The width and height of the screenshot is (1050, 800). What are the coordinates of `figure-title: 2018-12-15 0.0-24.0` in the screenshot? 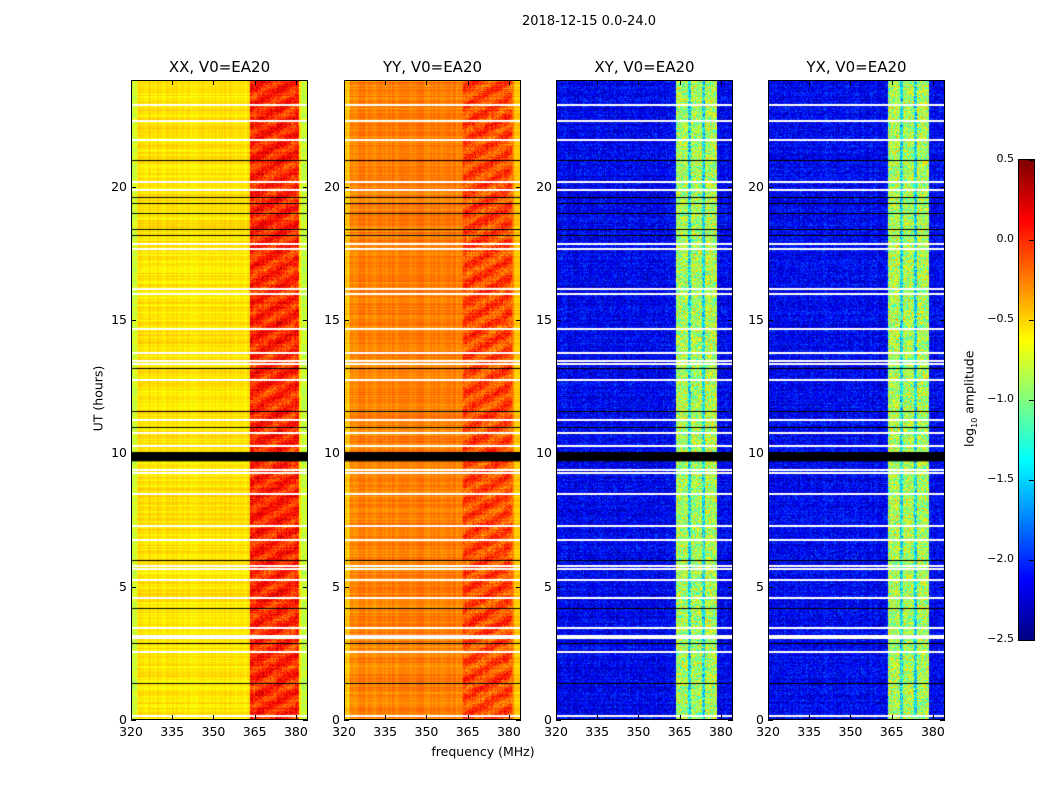 It's located at (589, 21).